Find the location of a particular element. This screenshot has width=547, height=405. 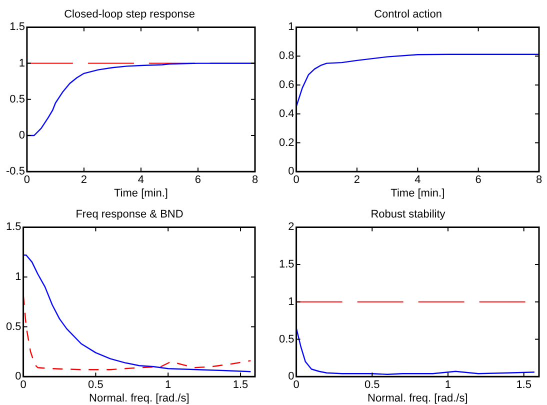

chart-title: Robust stability is located at coordinates (408, 214).